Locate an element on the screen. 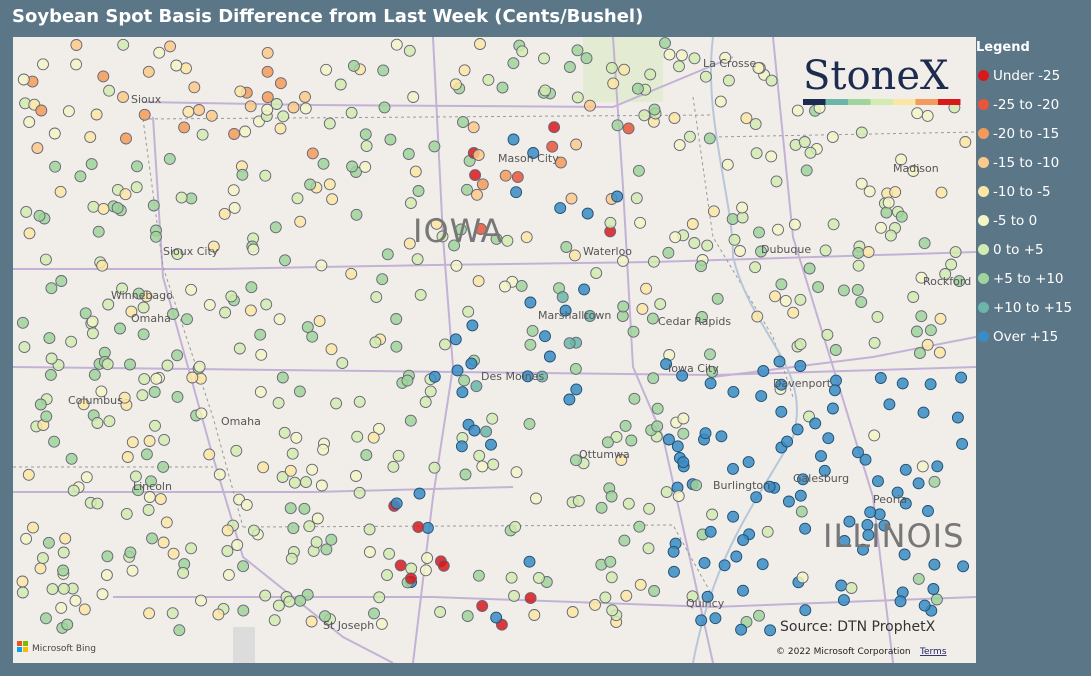 This screenshot has height=676, width=1091. city-label: Galesburg is located at coordinates (821, 478).